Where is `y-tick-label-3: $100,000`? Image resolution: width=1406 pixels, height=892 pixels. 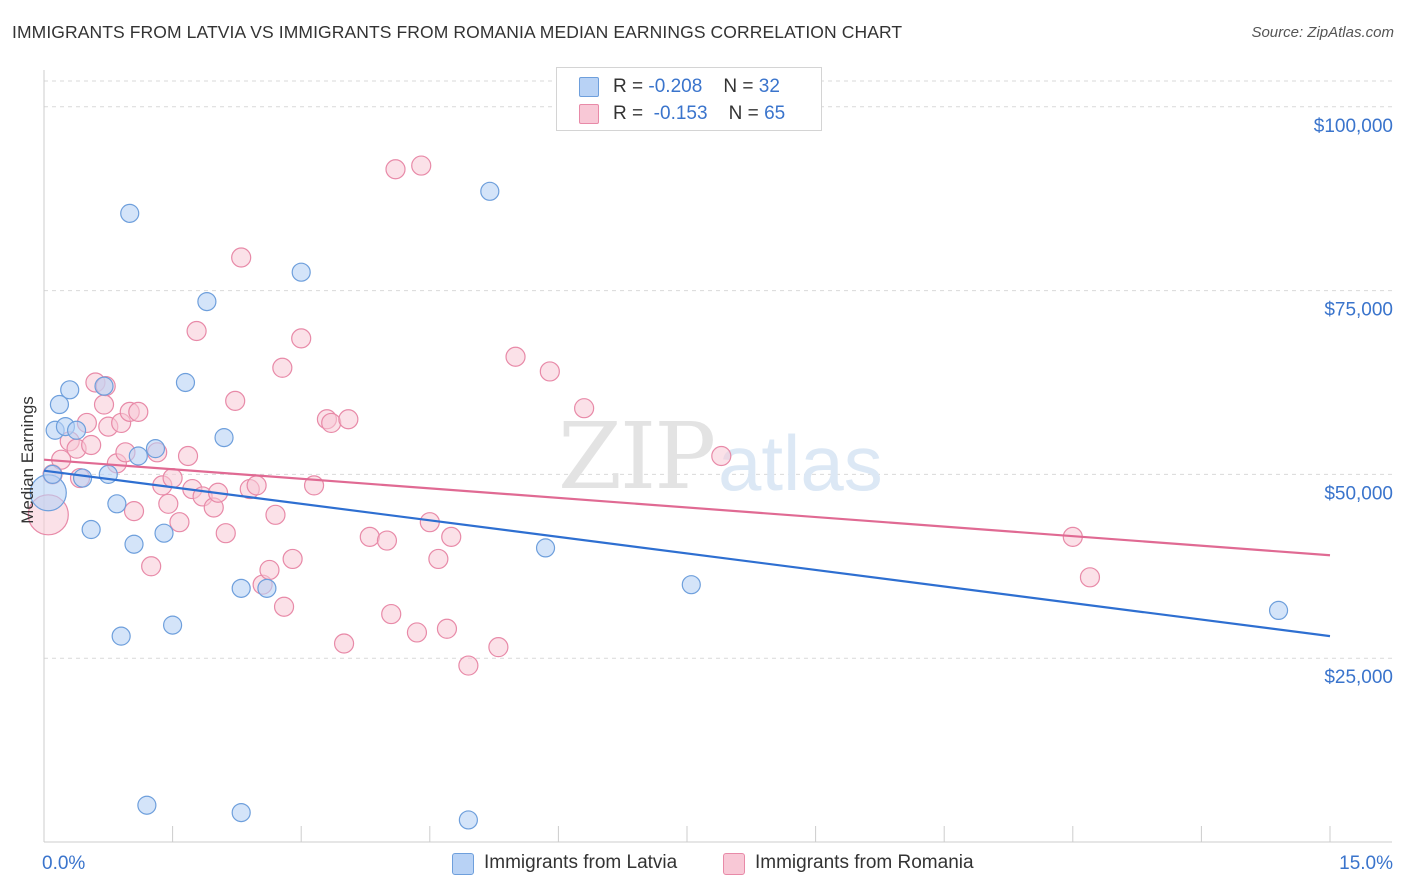 y-tick-label-3: $100,000 is located at coordinates (1353, 126).